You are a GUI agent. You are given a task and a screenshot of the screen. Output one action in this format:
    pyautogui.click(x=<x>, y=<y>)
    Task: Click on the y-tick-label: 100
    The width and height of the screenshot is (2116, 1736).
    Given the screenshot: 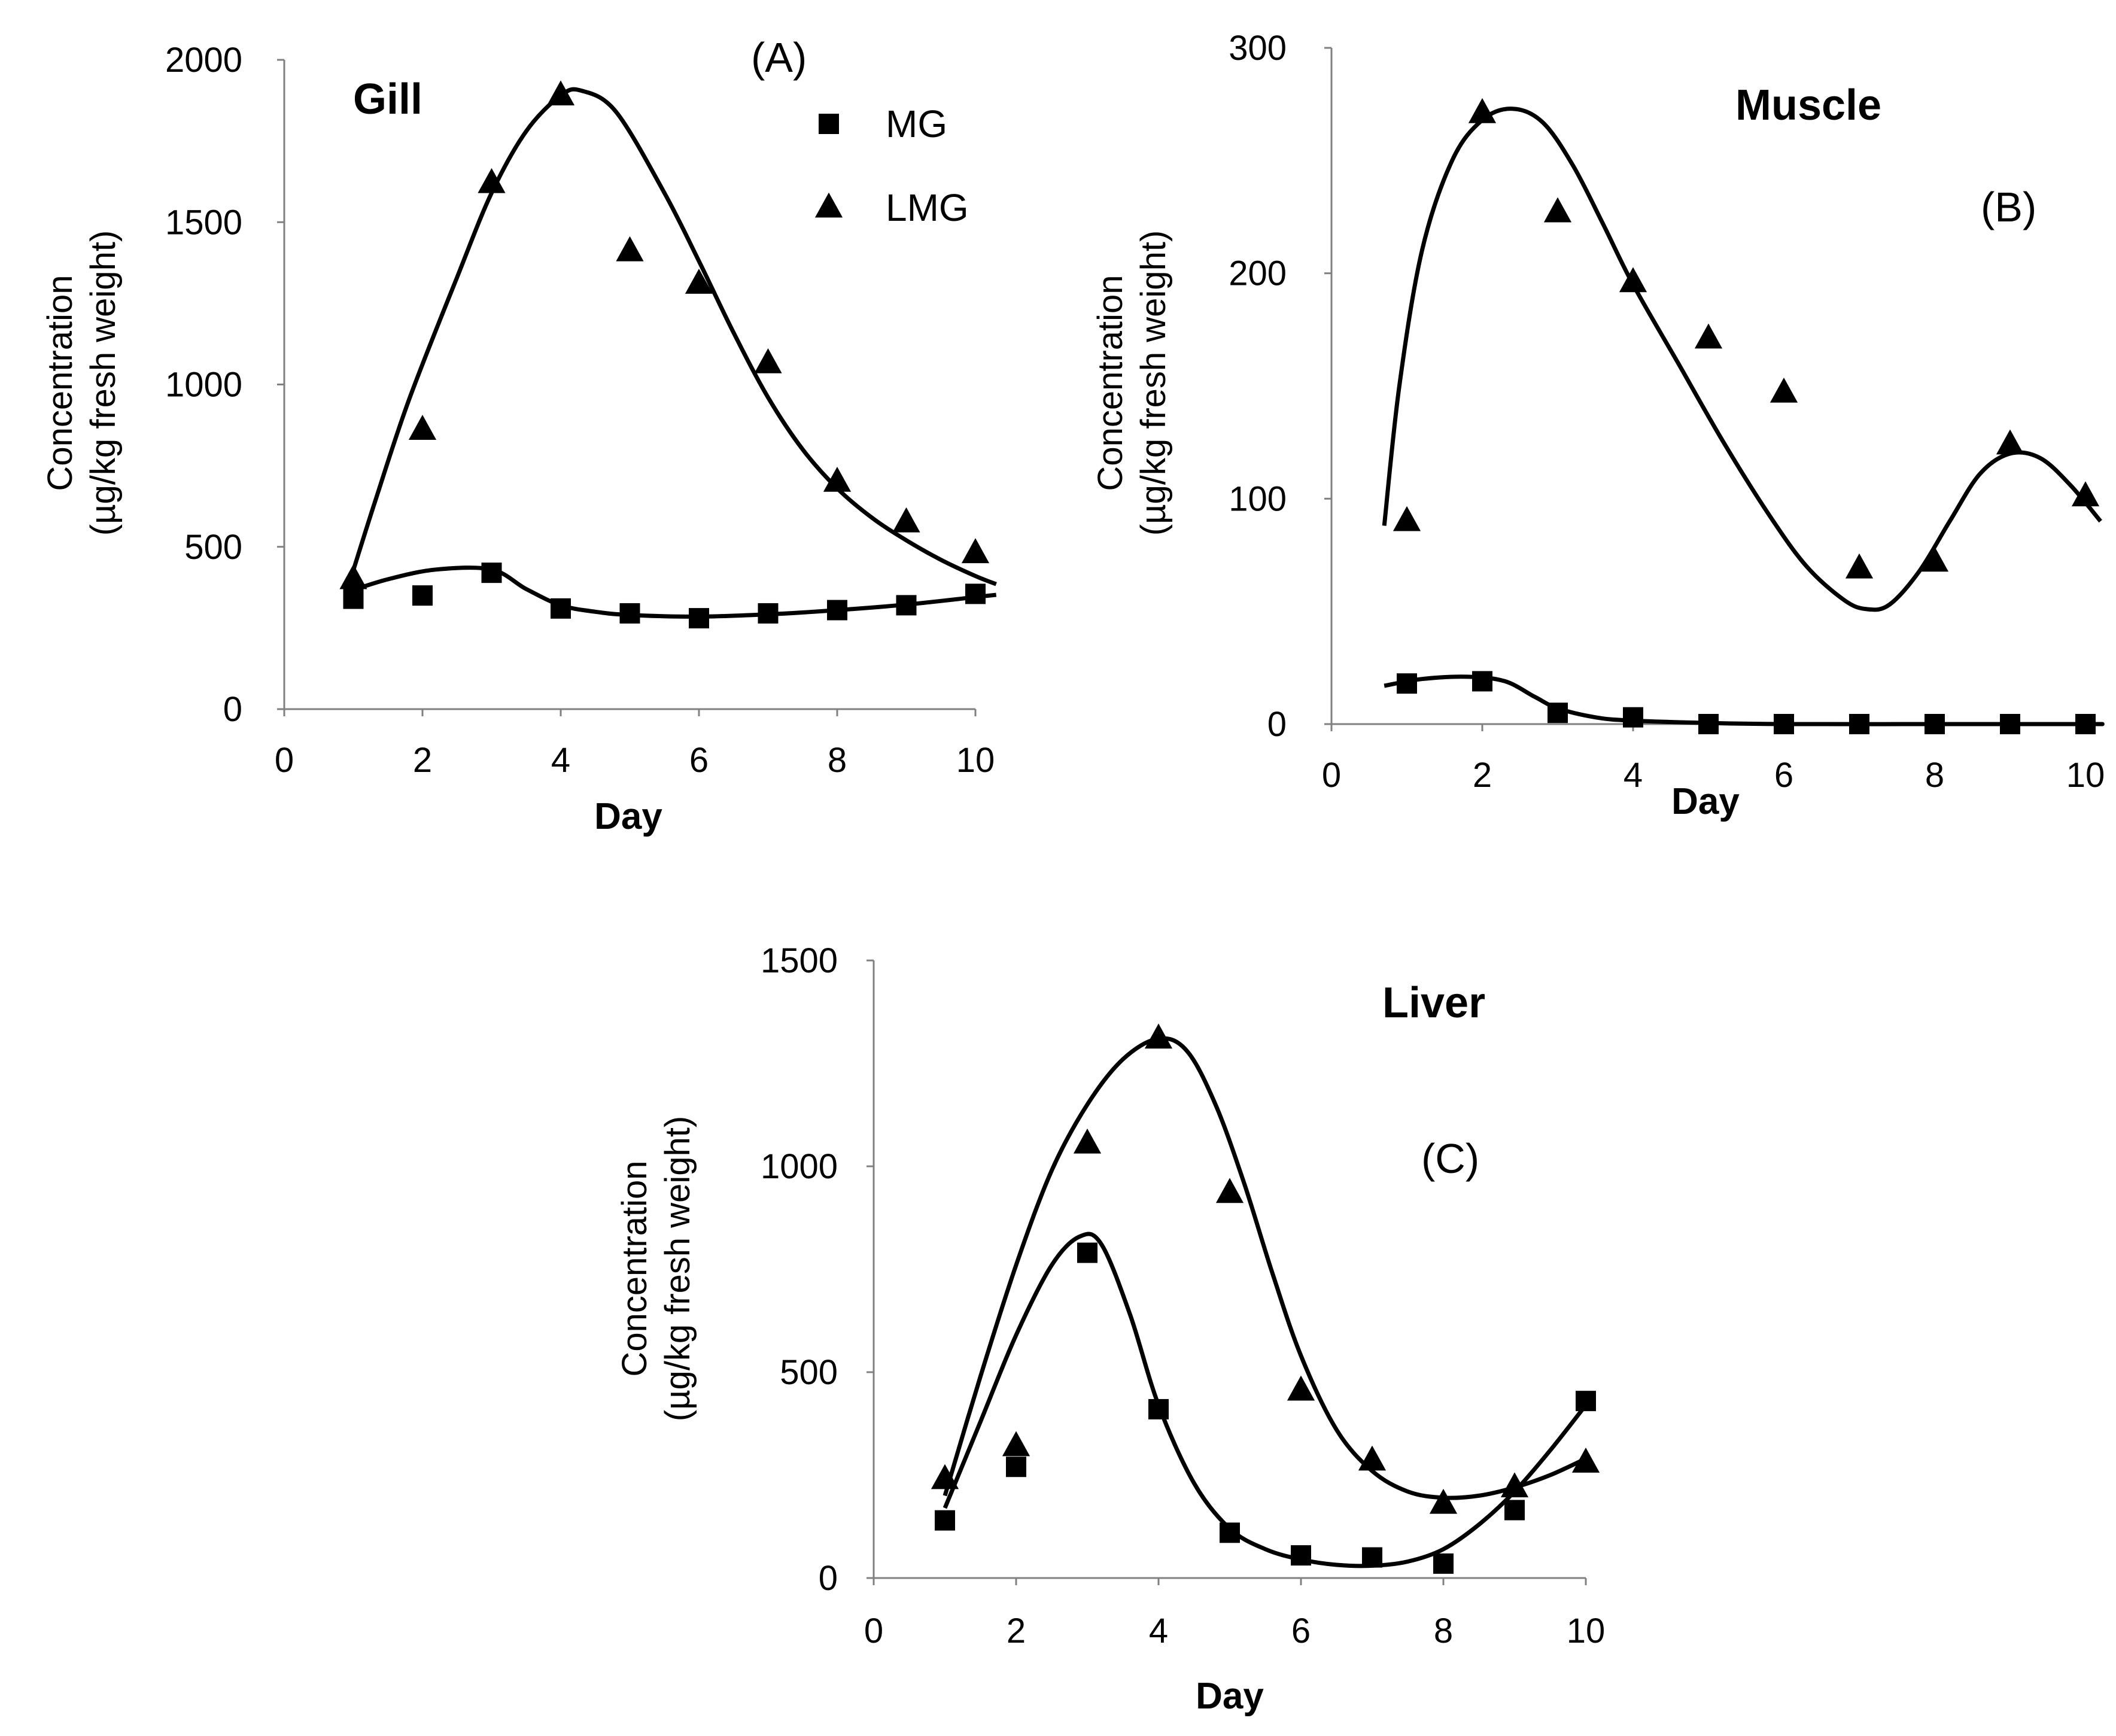 What is the action you would take?
    pyautogui.click(x=1258, y=498)
    